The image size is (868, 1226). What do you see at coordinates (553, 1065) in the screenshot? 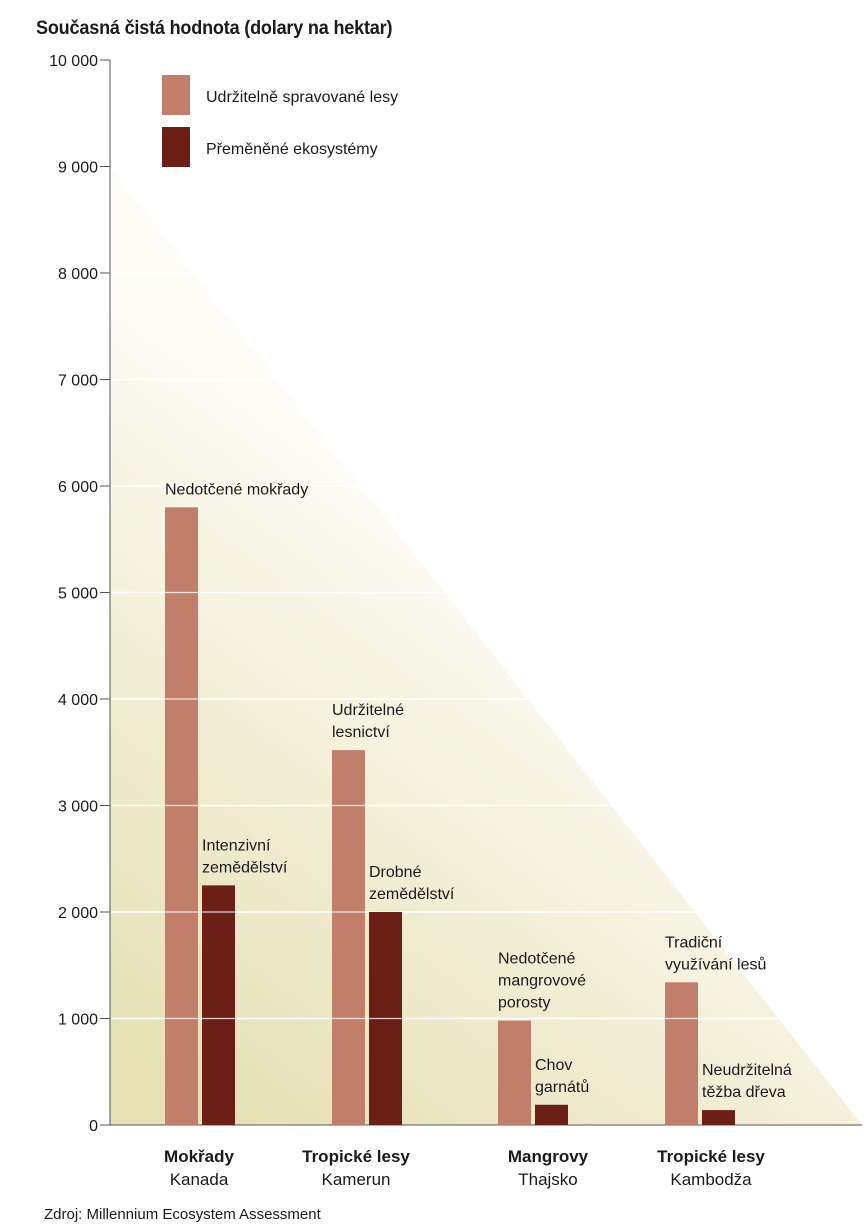
I see `bar-annotation: Chov` at bounding box center [553, 1065].